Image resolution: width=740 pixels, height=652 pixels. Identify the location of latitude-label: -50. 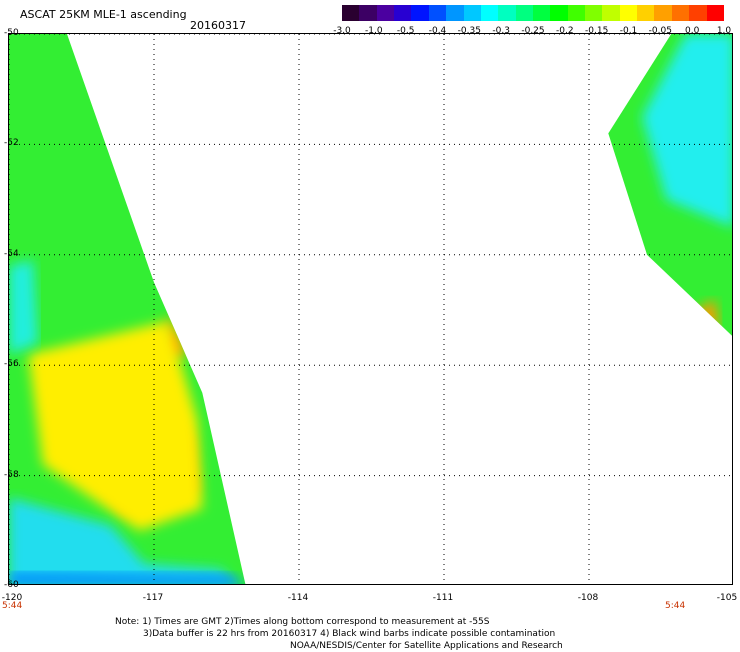
(11, 33).